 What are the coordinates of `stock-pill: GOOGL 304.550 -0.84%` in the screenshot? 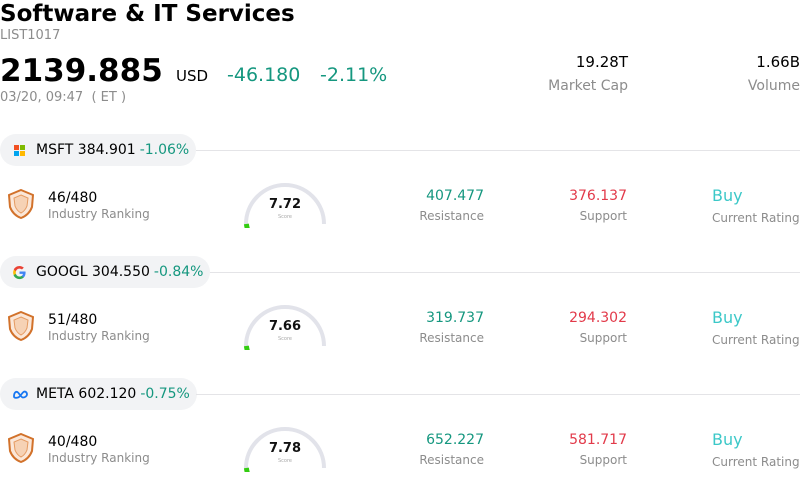 It's located at (105, 272).